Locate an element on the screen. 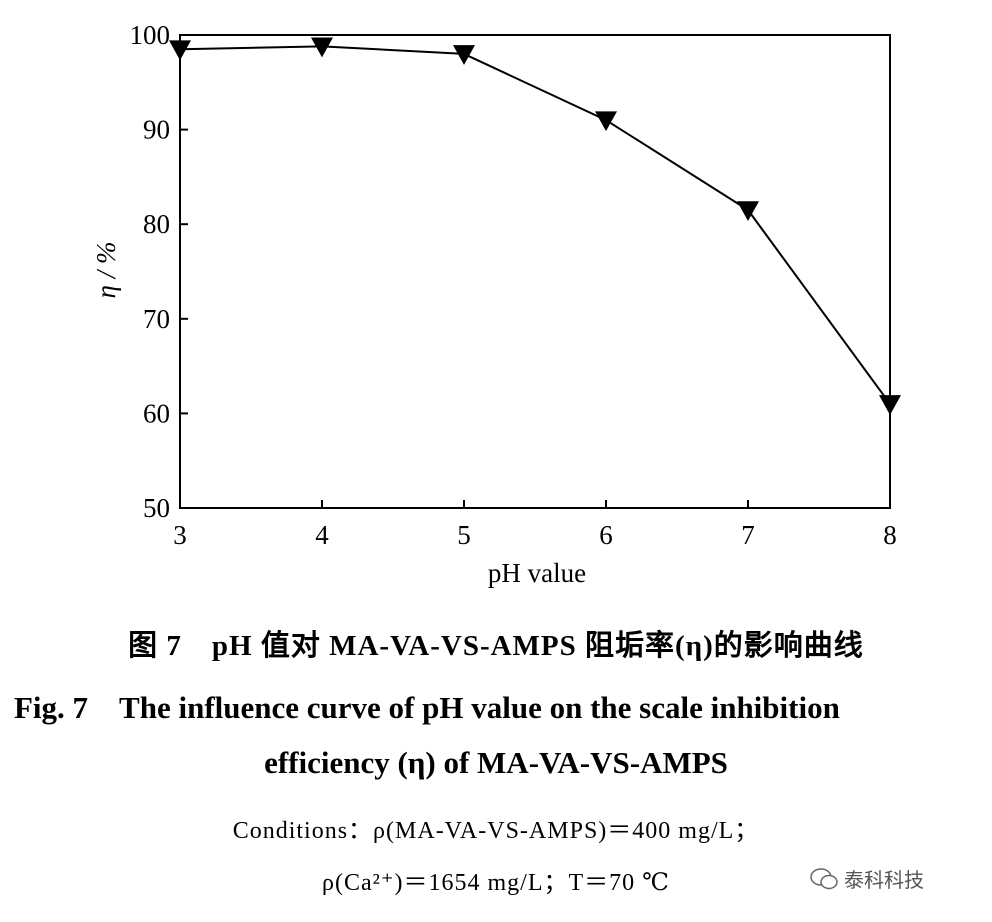  y-tick-label: 60 is located at coordinates (156, 413).